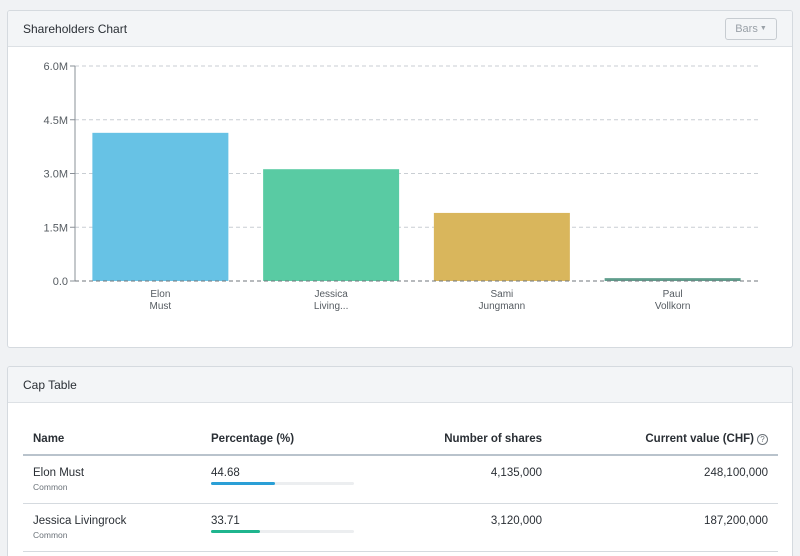 The height and width of the screenshot is (556, 800). Describe the element at coordinates (117, 439) in the screenshot. I see `col-header-name: Name` at that location.